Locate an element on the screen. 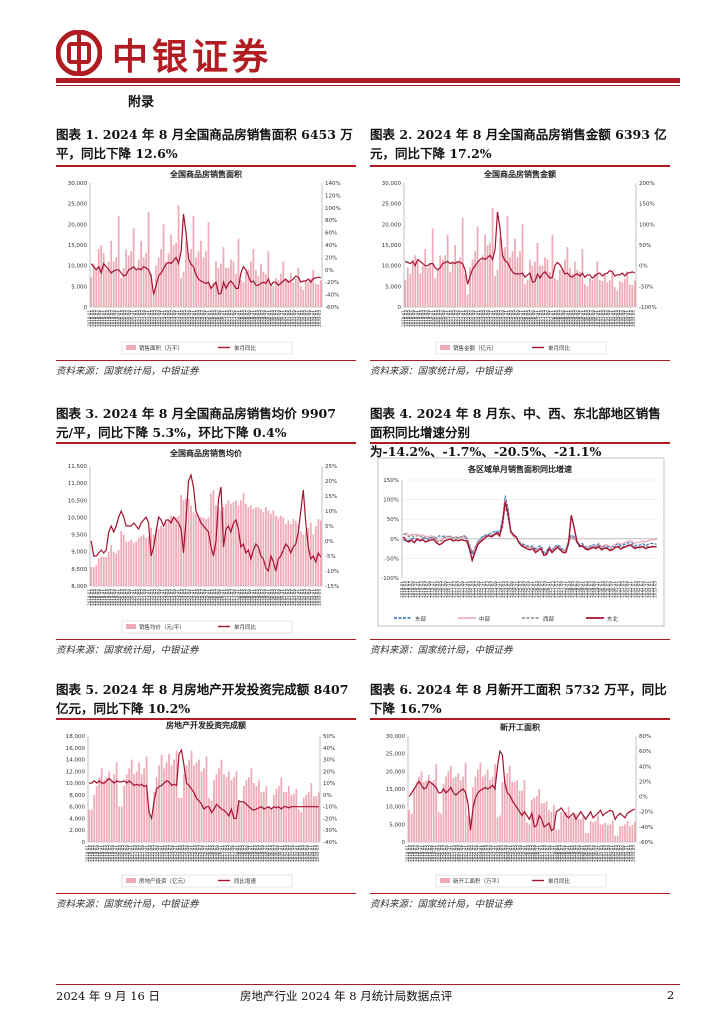 The width and height of the screenshot is (724, 1024). x-axis-tick-label: 2032-05 is located at coordinates (638, 589).